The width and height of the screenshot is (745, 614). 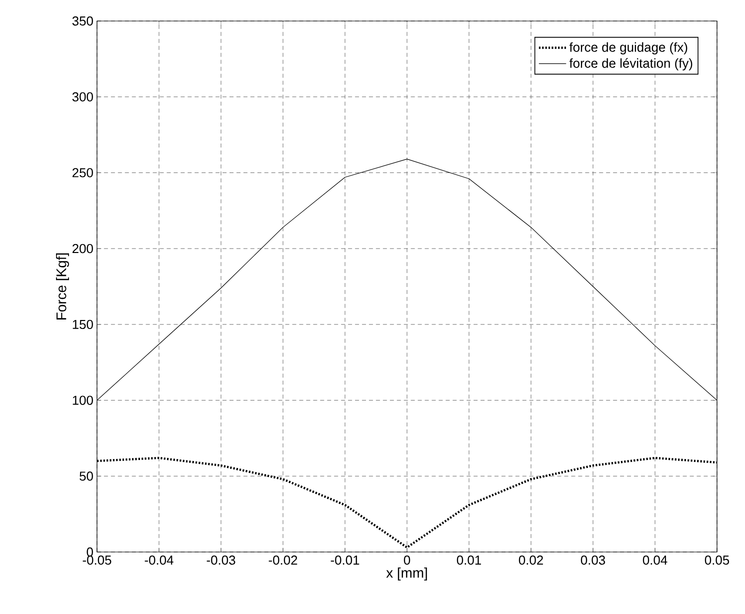 What do you see at coordinates (717, 560) in the screenshot?
I see `x-tick-label: 0.05` at bounding box center [717, 560].